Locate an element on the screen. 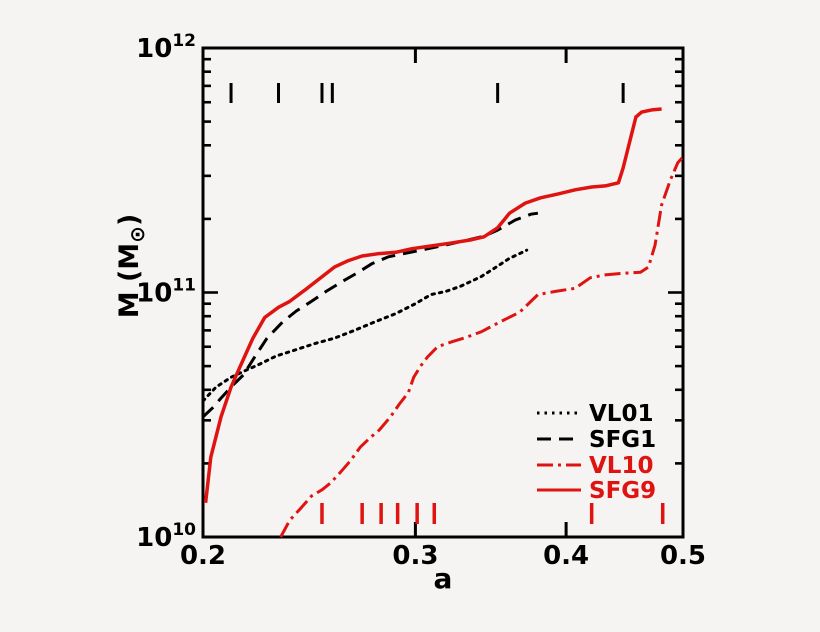 This screenshot has width=820, height=632. y-tick-label-1e12: 1012 is located at coordinates (166, 47).